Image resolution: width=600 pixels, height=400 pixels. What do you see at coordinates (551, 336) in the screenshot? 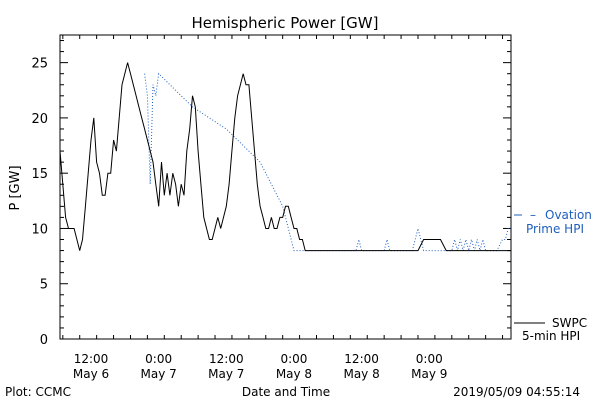
I see `legend-swpc-name-line2: 5-min HPI` at bounding box center [551, 336].